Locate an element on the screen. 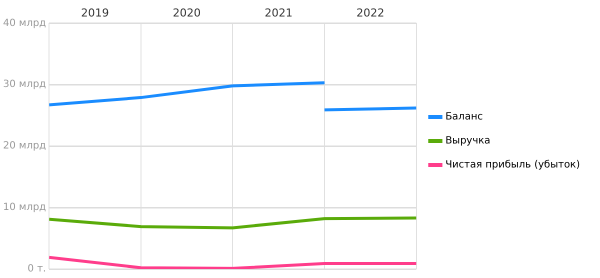  y-tick-label: 40 млрд is located at coordinates (24, 23).